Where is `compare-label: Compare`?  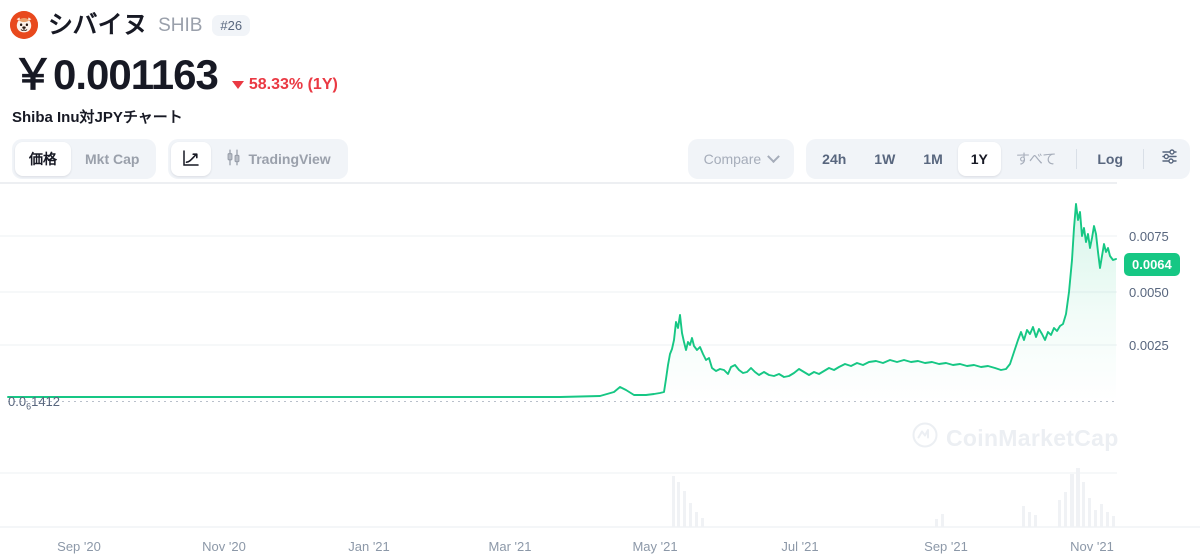 compare-label: Compare is located at coordinates (732, 159).